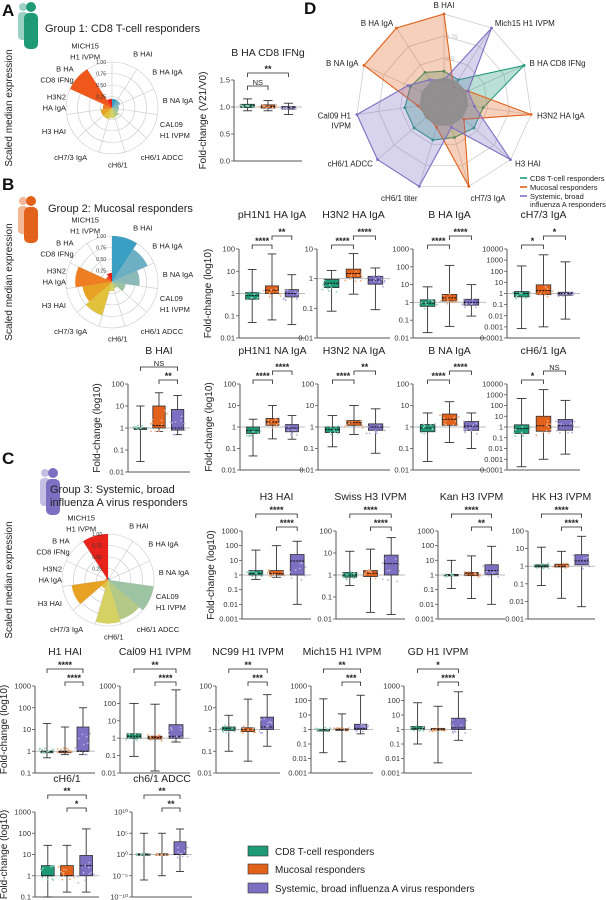  Describe the element at coordinates (85, 46) in the screenshot. I see `rose-category-label: MICH15` at that location.